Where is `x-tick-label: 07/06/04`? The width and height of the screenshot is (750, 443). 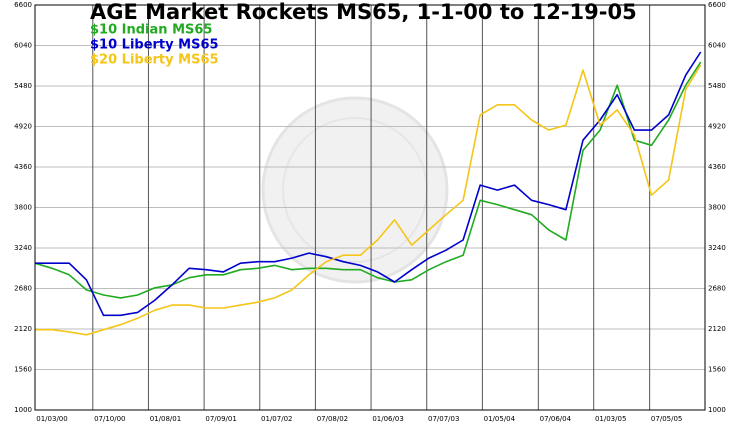 x-tick-label: 07/06/04 is located at coordinates (556, 419).